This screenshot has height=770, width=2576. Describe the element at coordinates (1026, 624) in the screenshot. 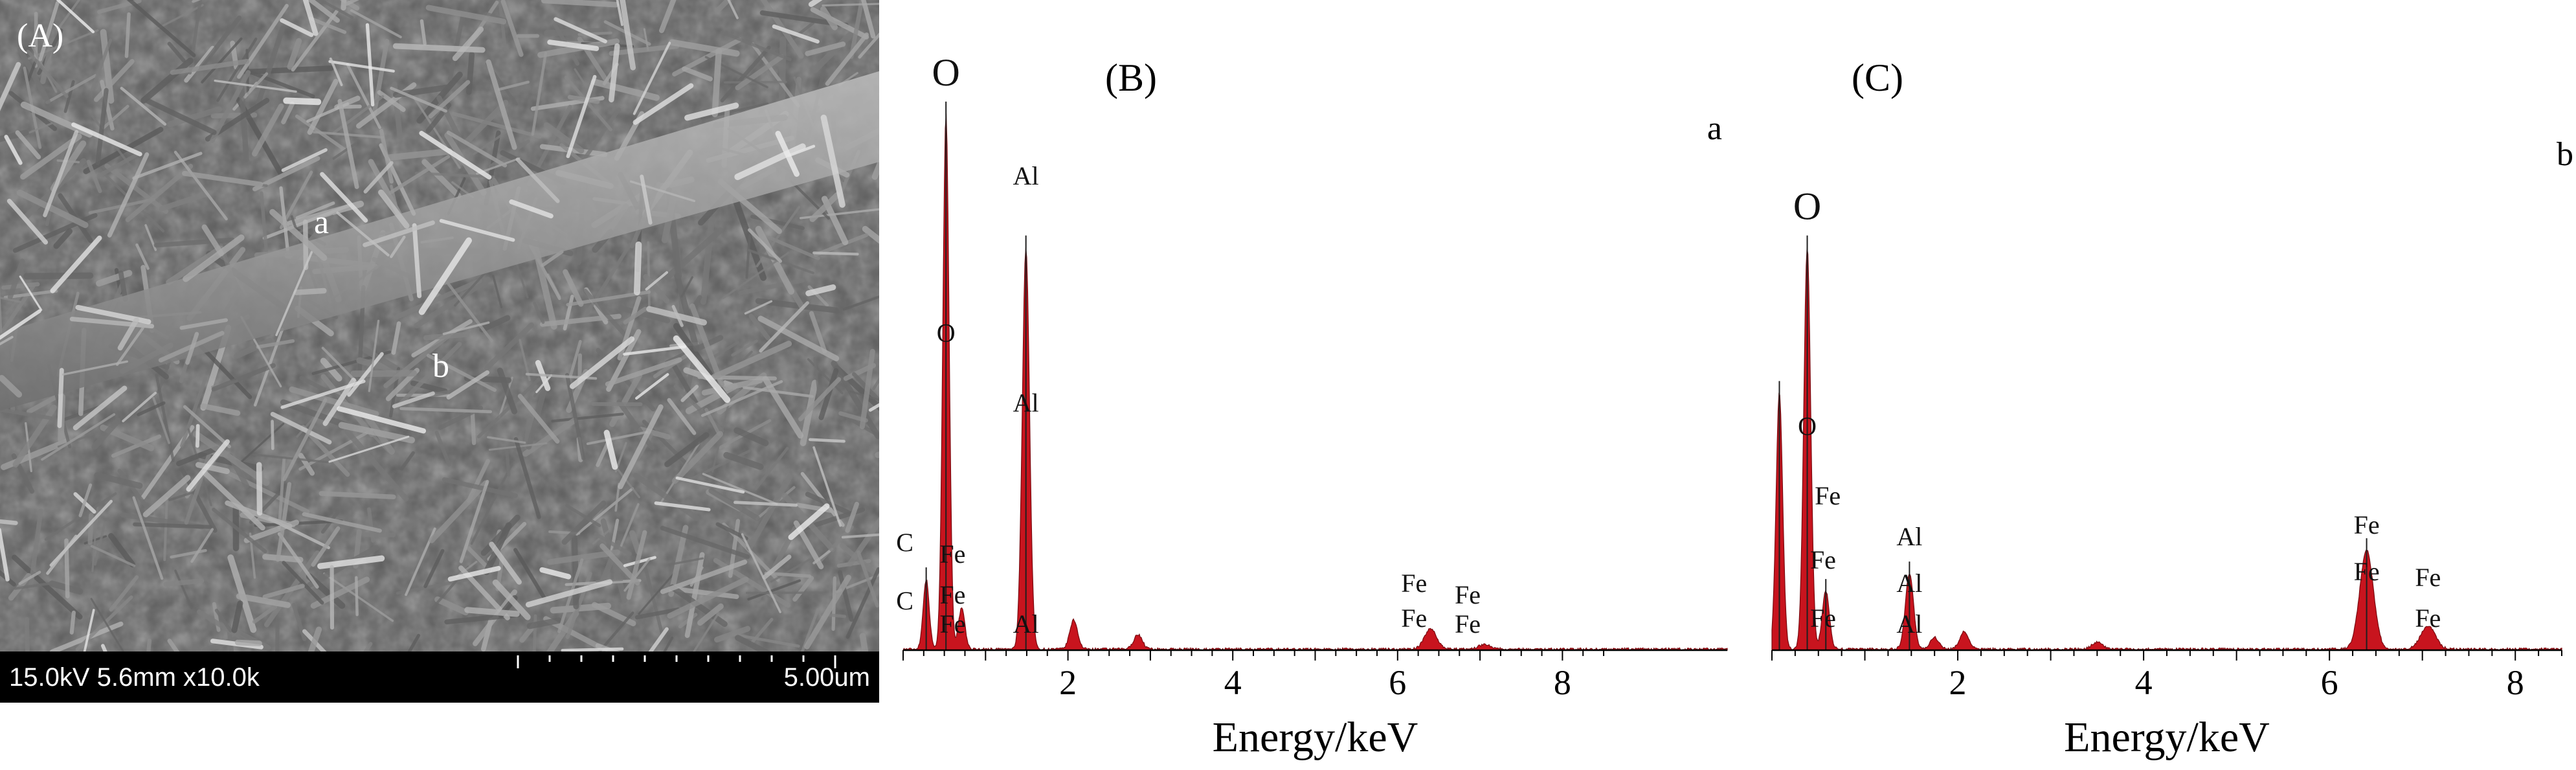

I see `peak-label-4: Al` at that location.